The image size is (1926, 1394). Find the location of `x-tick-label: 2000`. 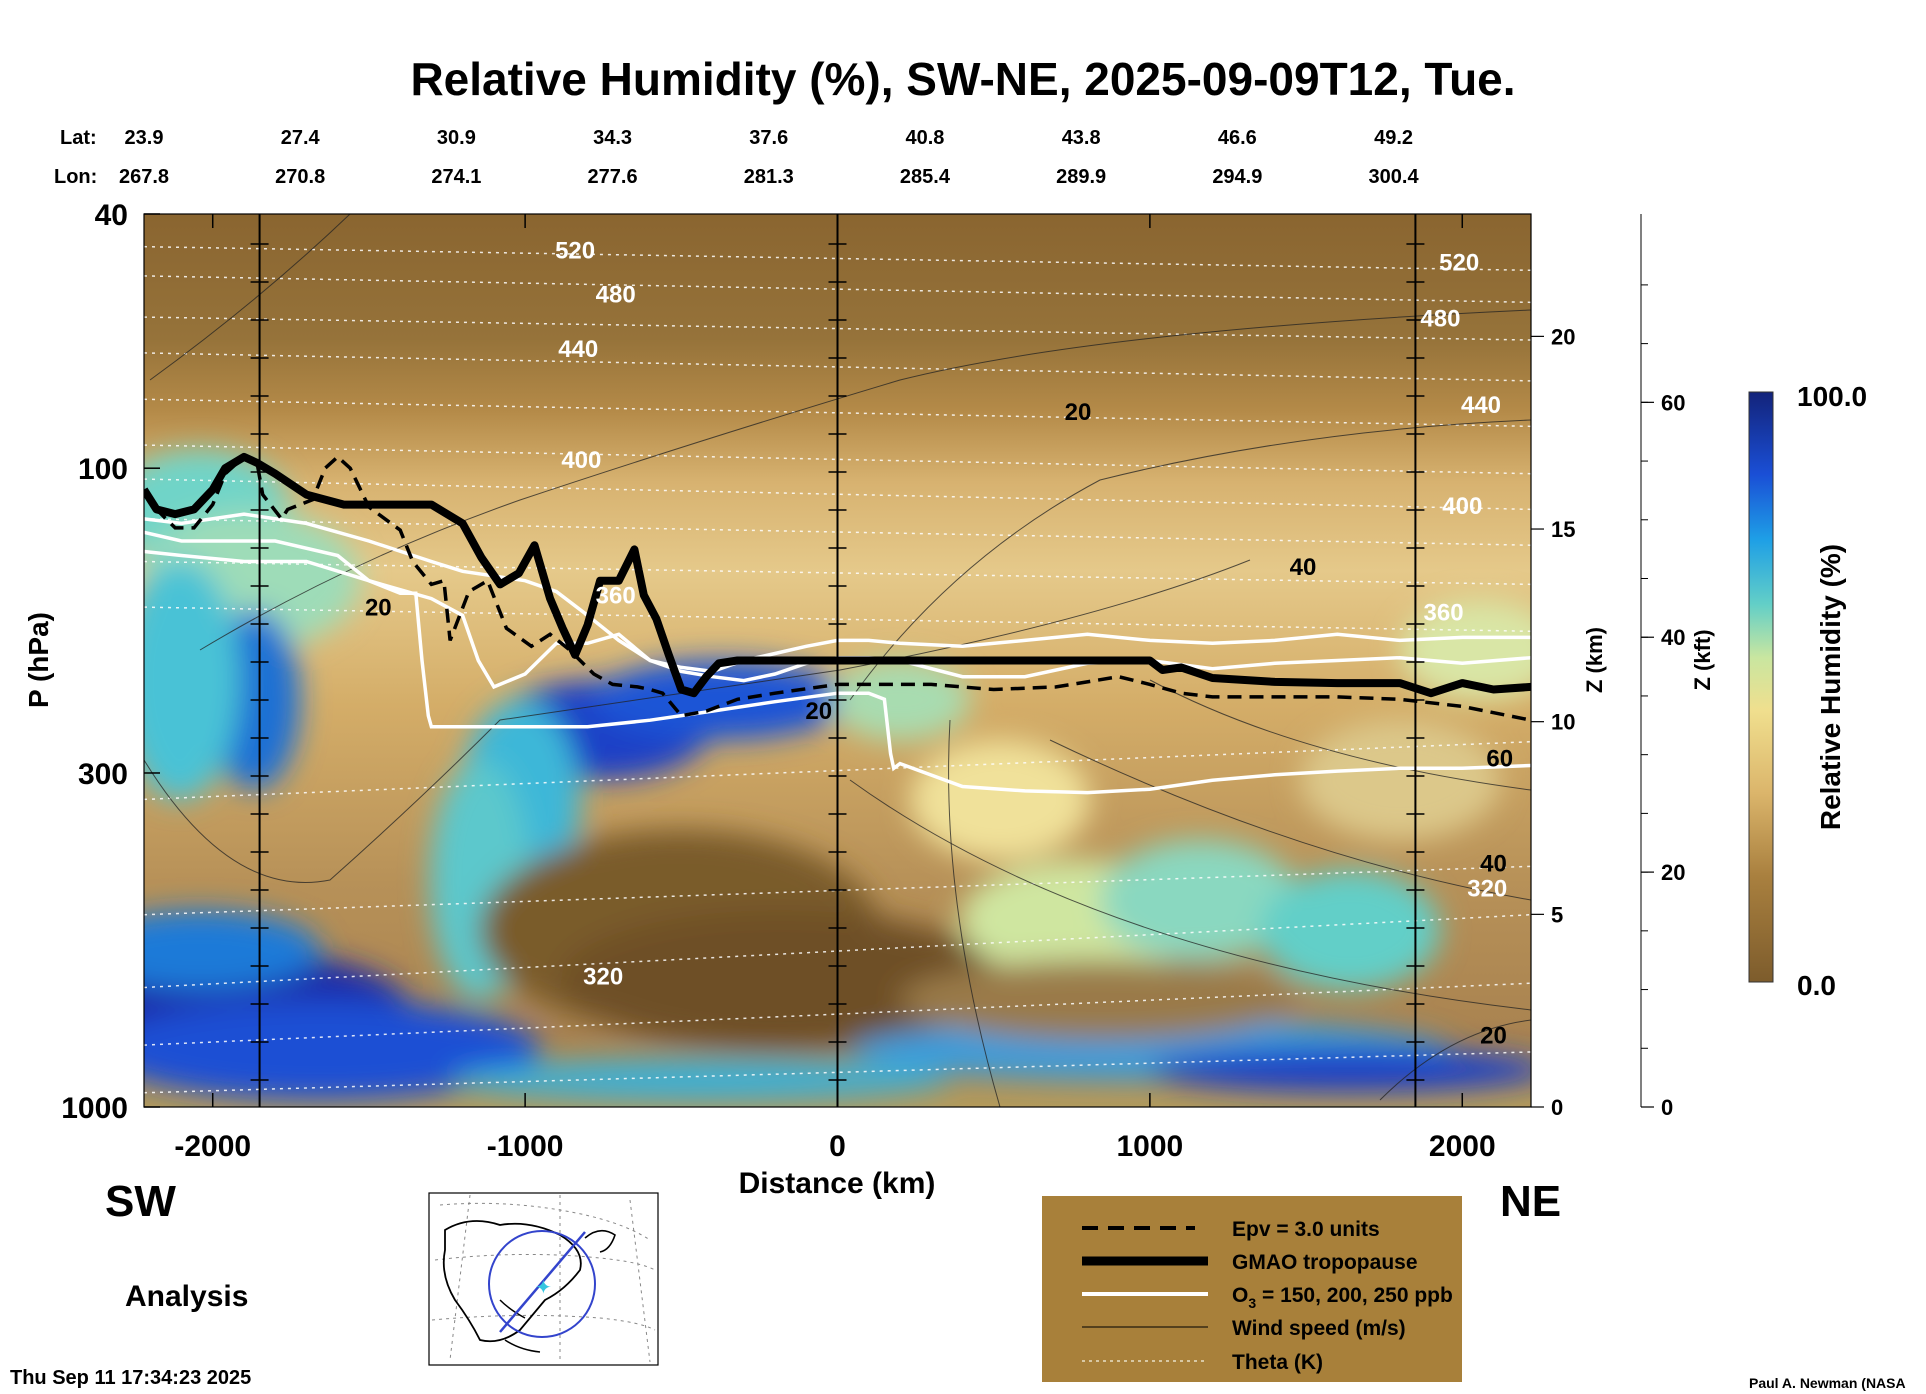

x-tick-label: 2000 is located at coordinates (1462, 1146).